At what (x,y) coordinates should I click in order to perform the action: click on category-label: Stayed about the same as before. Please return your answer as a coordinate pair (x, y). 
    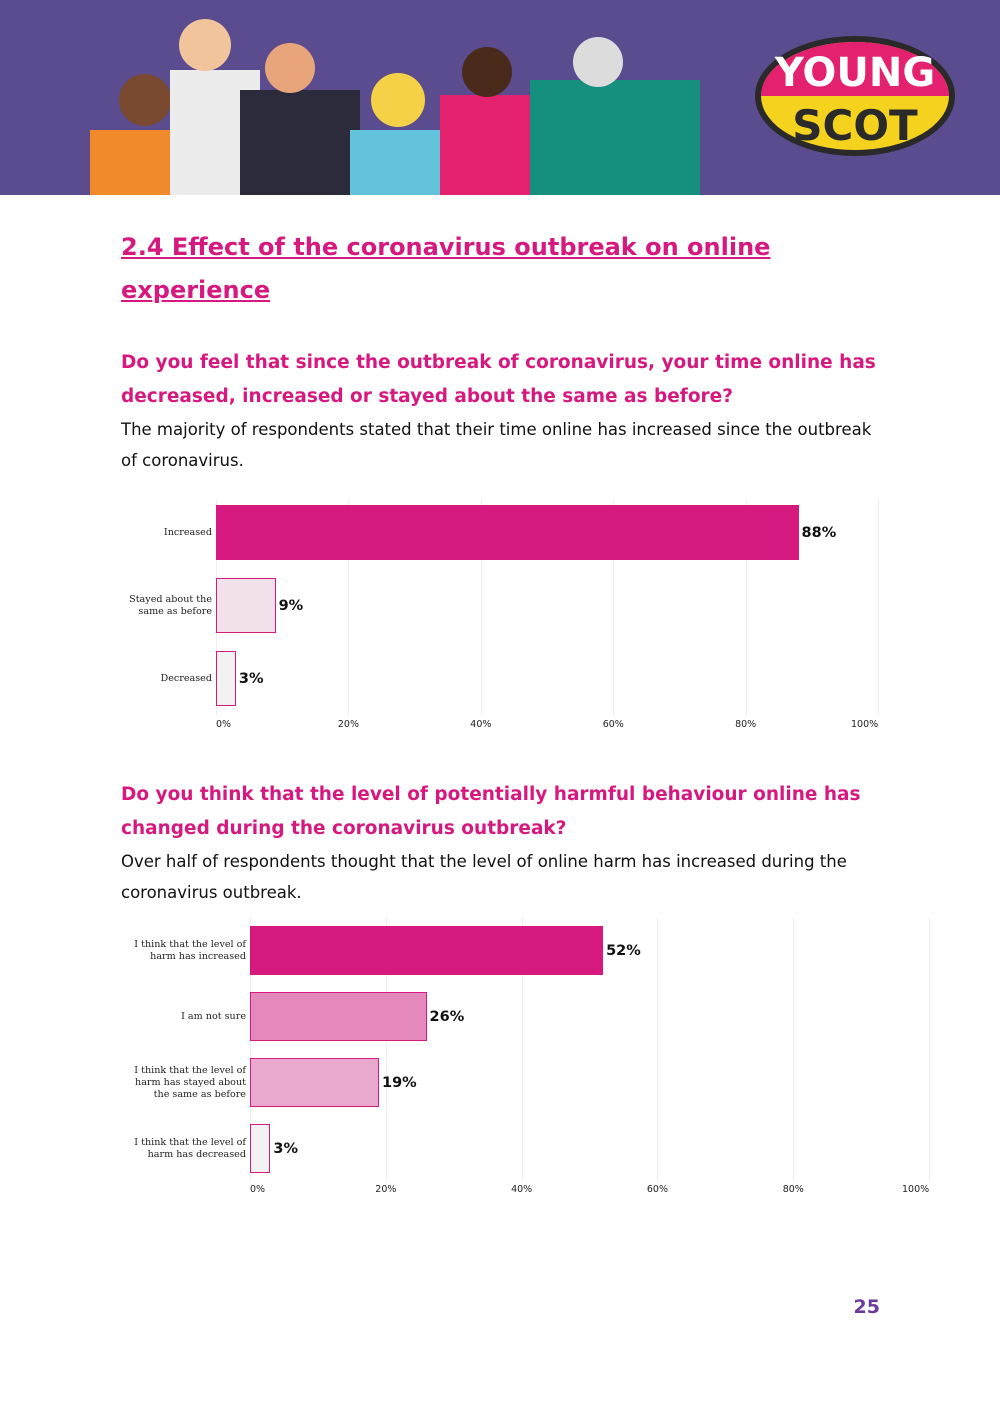
    Looking at the image, I should click on (170, 605).